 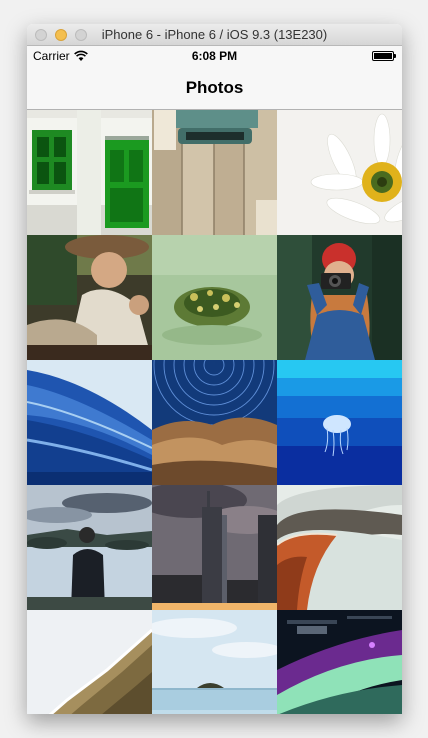 I want to click on battery-fill, so click(x=383, y=56).